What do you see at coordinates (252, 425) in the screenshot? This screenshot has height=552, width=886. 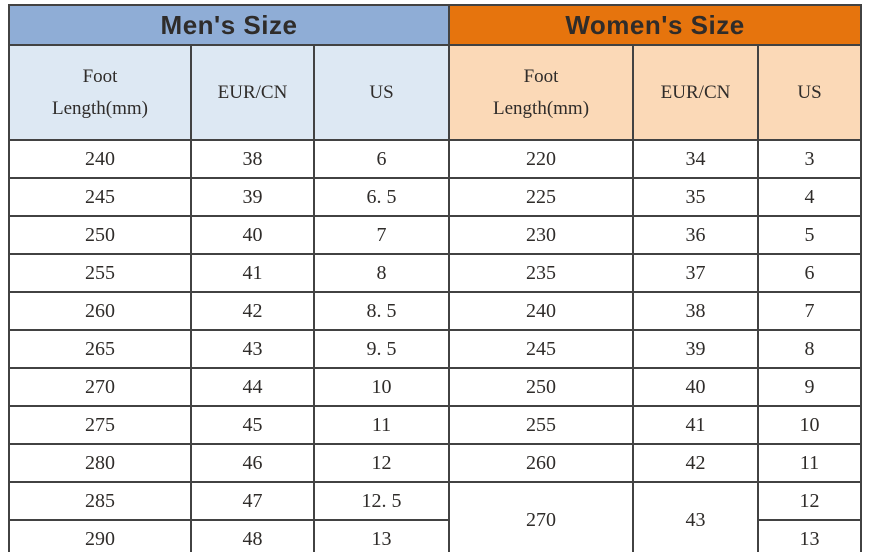 I see `men-eur-cn-value: 45` at bounding box center [252, 425].